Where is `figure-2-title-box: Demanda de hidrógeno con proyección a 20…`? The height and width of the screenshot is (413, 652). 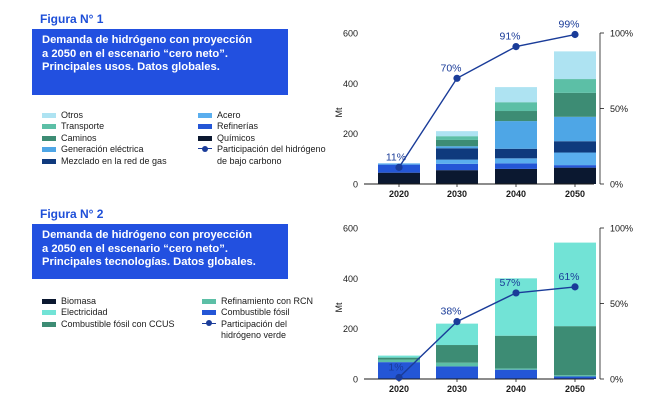 figure-2-title-box: Demanda de hidrógeno con proyección a 20… is located at coordinates (160, 251).